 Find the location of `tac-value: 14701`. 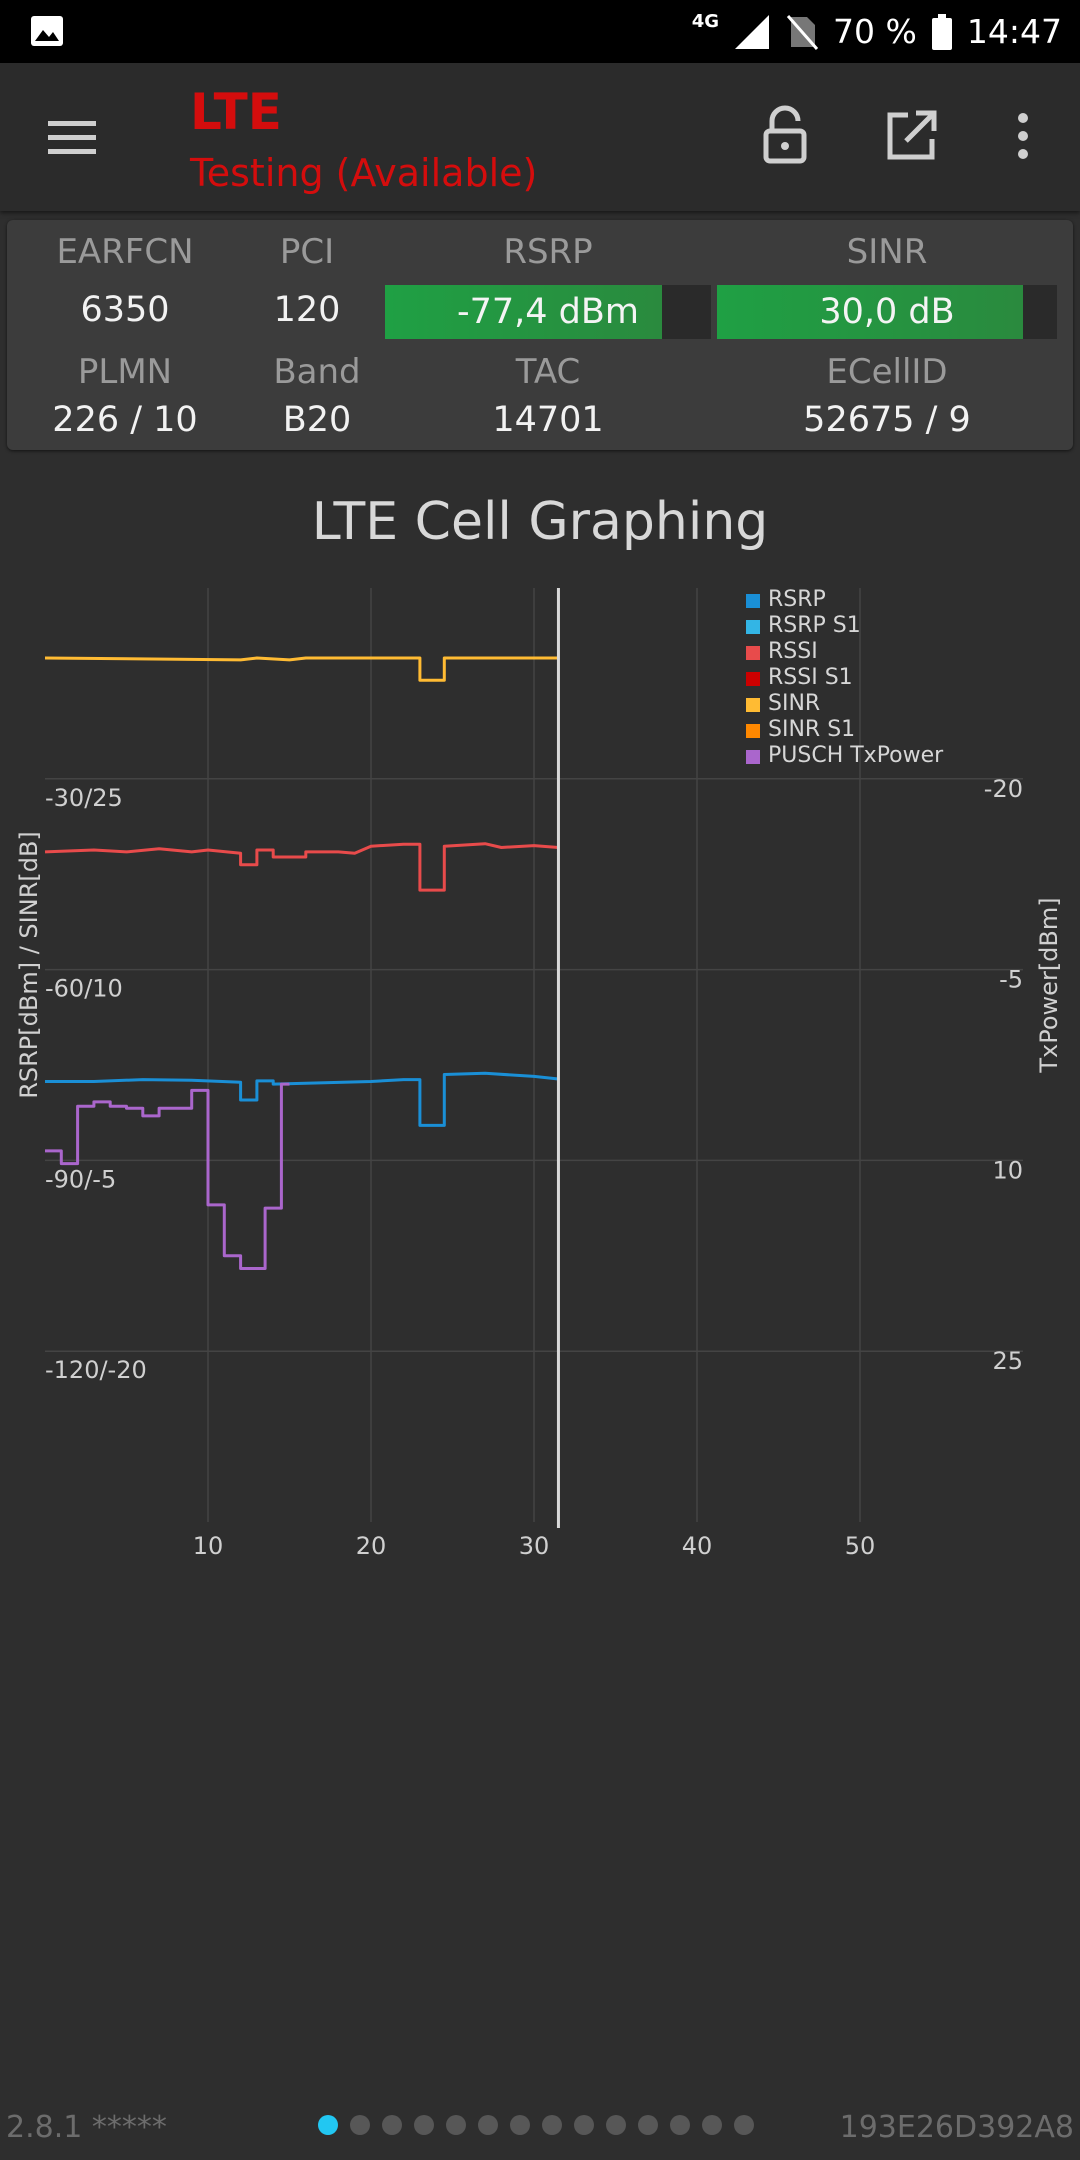

tac-value: 14701 is located at coordinates (548, 420).